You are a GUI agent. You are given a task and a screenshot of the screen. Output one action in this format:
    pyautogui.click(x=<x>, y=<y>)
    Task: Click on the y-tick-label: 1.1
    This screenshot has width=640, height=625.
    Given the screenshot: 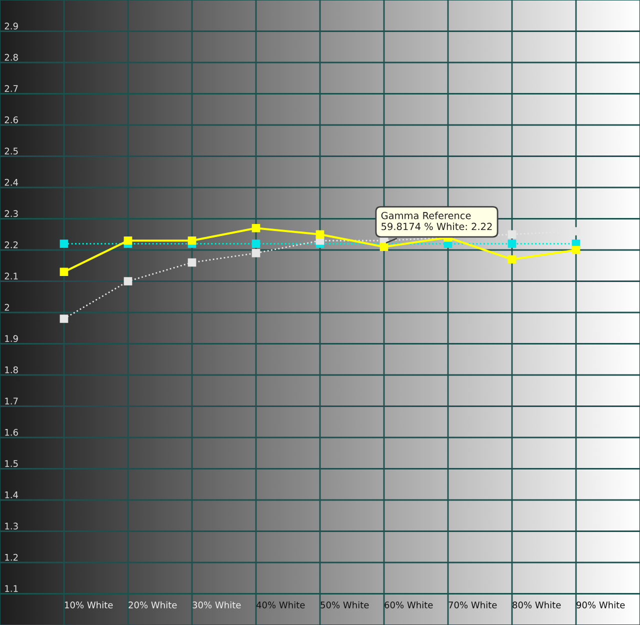 What is the action you would take?
    pyautogui.click(x=11, y=588)
    